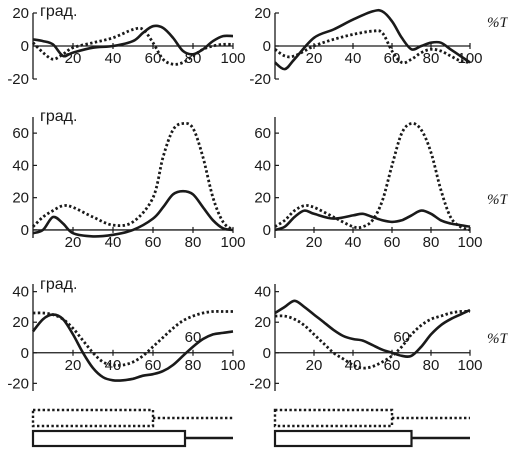  Describe the element at coordinates (497, 200) in the screenshot. I see `side-label-row-2: %T` at that location.